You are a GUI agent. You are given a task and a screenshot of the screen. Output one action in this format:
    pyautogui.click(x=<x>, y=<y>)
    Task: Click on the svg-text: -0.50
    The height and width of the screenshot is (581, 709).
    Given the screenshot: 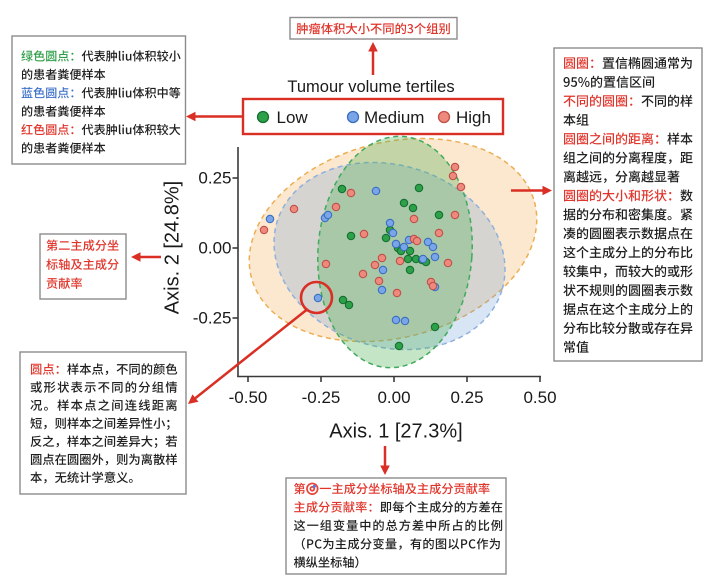 What is the action you would take?
    pyautogui.click(x=248, y=397)
    